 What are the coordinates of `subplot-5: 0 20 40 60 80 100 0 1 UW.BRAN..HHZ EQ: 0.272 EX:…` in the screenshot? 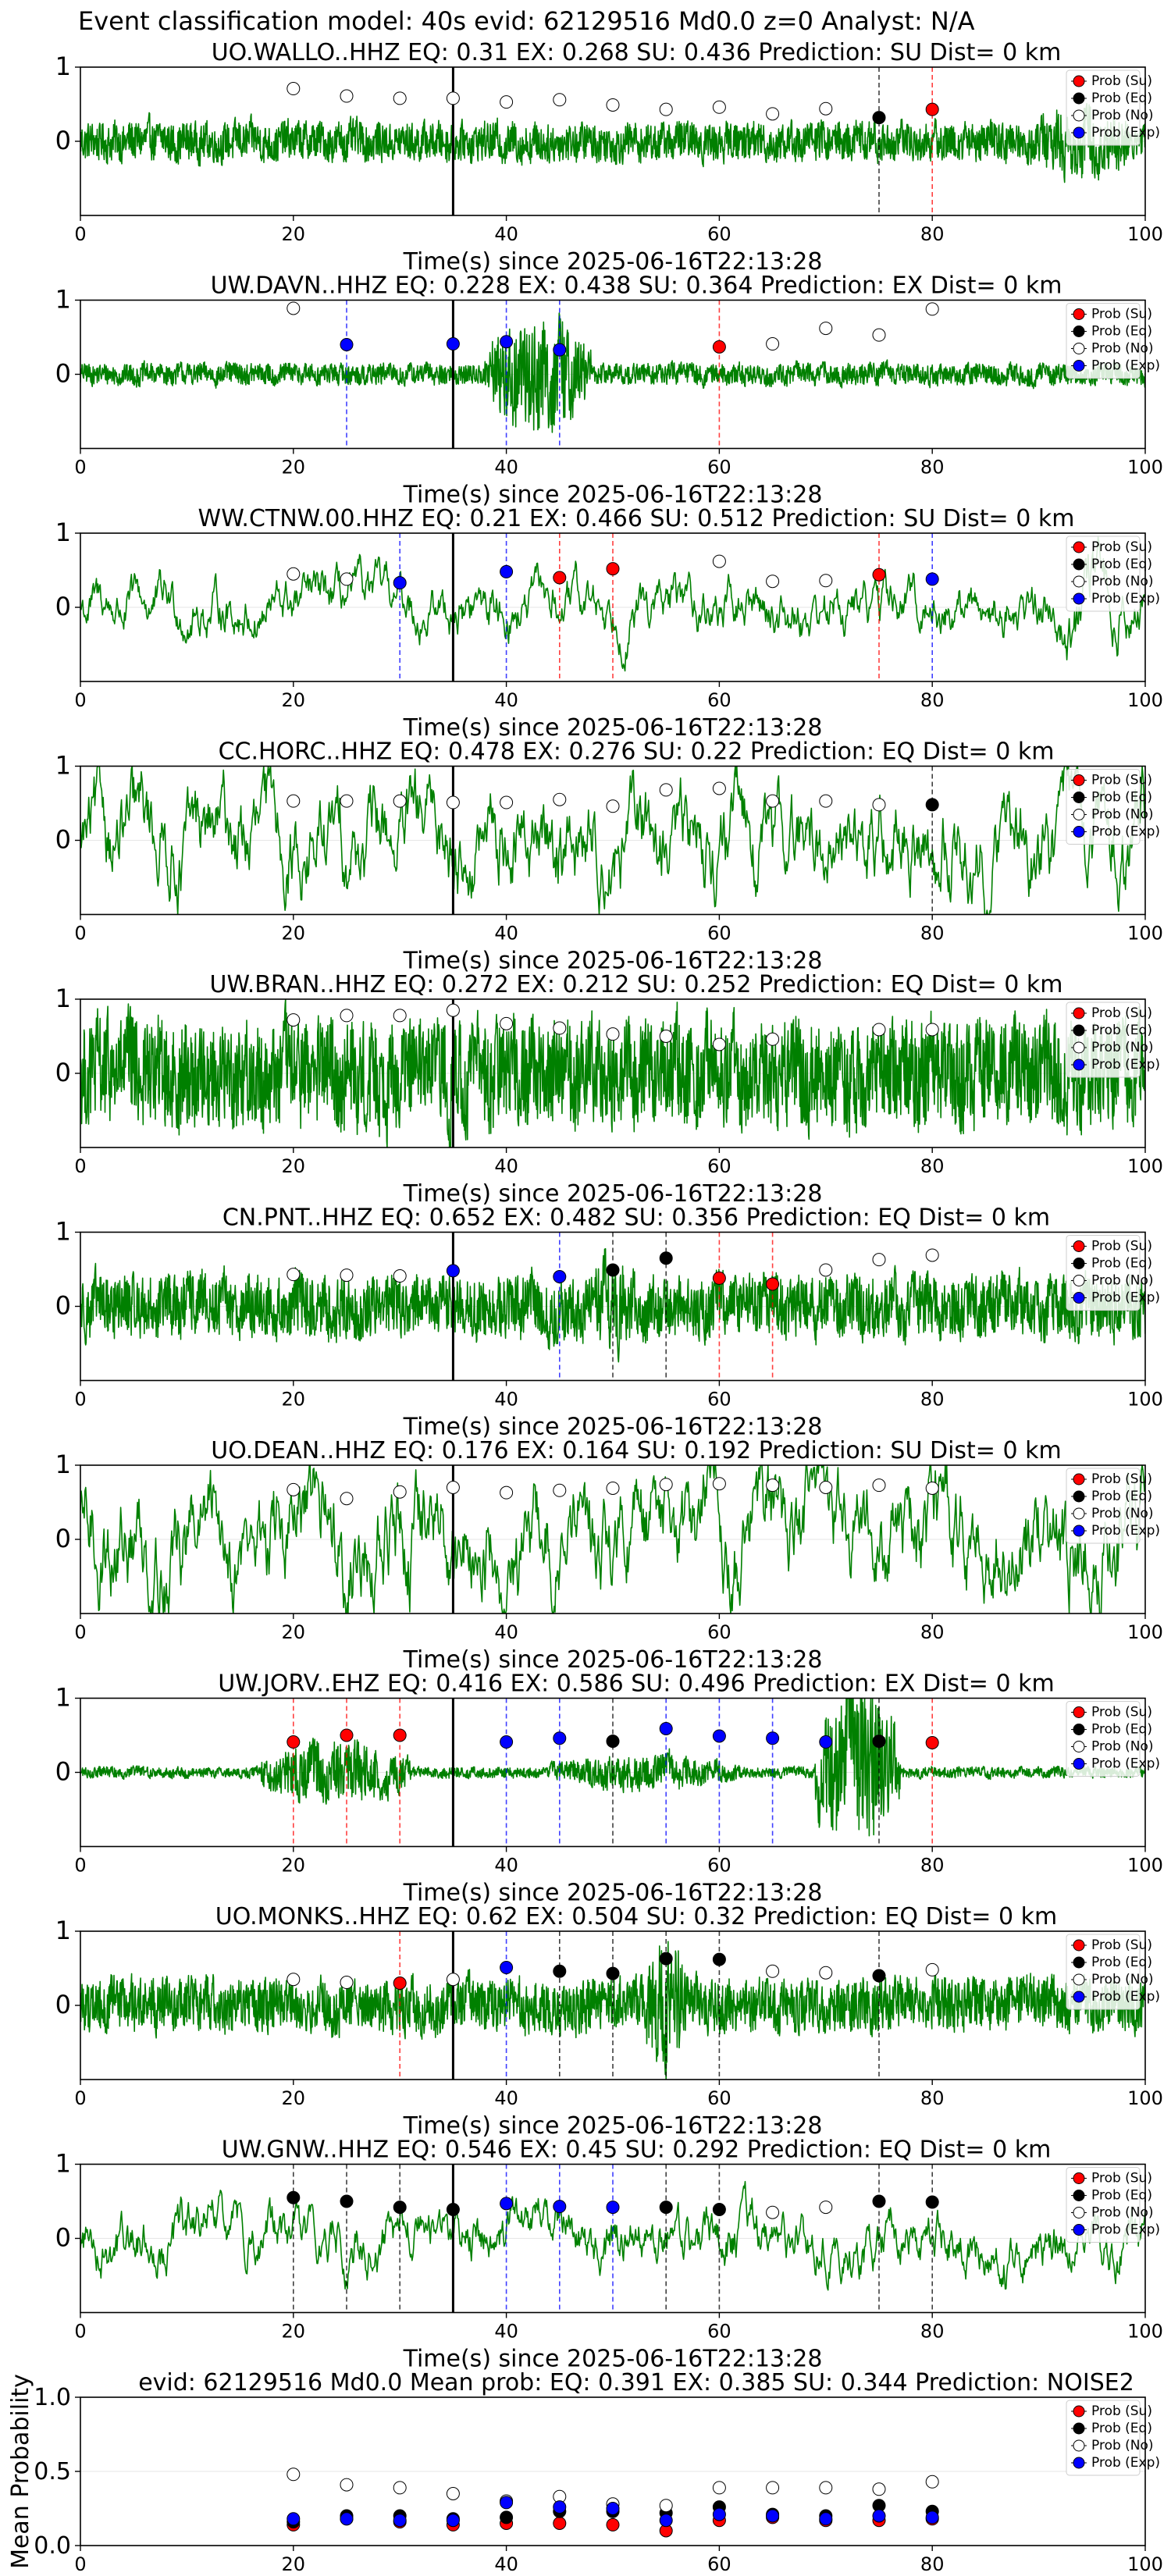 It's located at (609, 1089).